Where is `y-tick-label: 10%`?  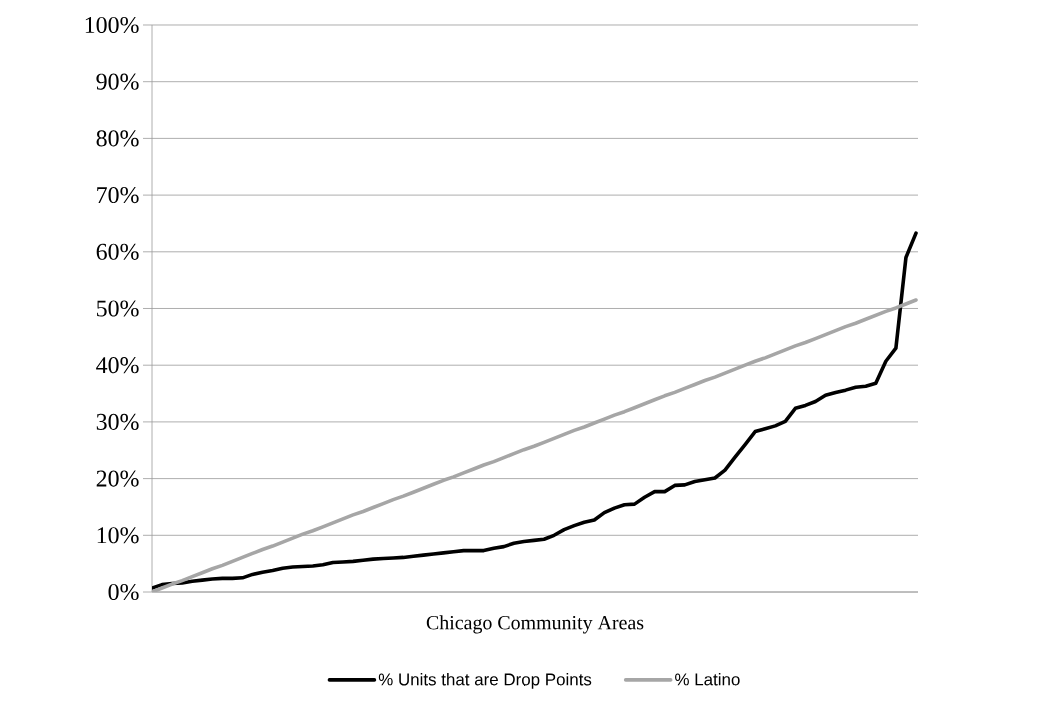 y-tick-label: 10% is located at coordinates (118, 535).